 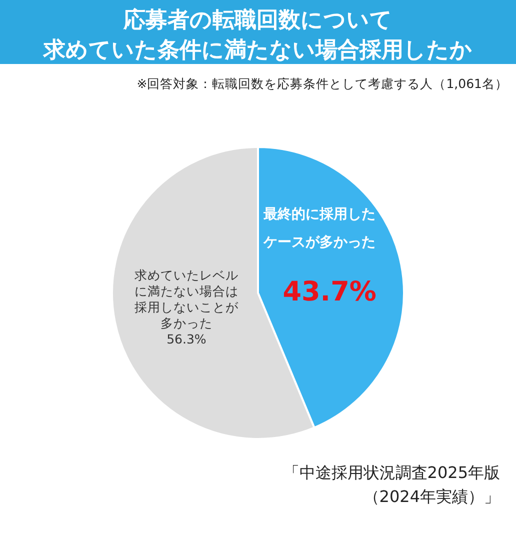 What do you see at coordinates (186, 338) in the screenshot?
I see `data-label: 56.3%` at bounding box center [186, 338].